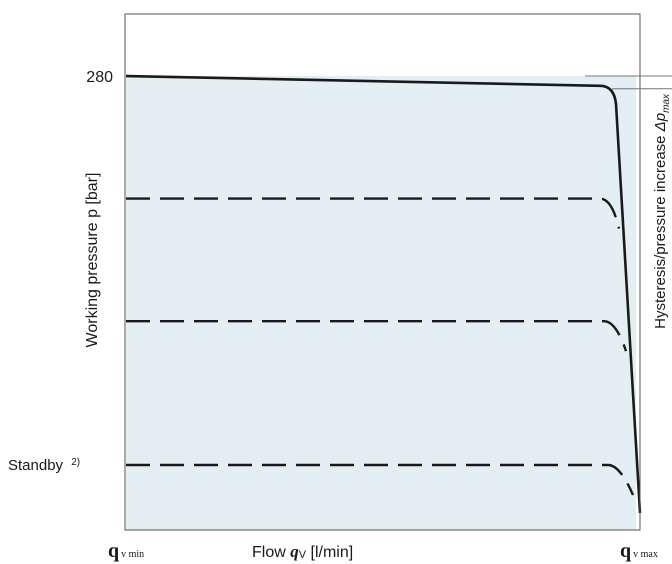 This screenshot has height=564, width=672. What do you see at coordinates (132, 554) in the screenshot?
I see `x-tick-min-sub: v min` at bounding box center [132, 554].